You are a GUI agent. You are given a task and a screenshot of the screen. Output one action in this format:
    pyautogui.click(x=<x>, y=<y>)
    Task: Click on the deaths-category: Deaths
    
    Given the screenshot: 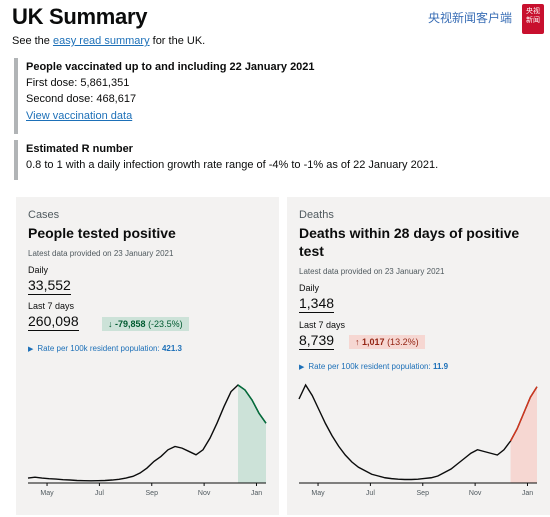 What is the action you would take?
    pyautogui.click(x=316, y=215)
    